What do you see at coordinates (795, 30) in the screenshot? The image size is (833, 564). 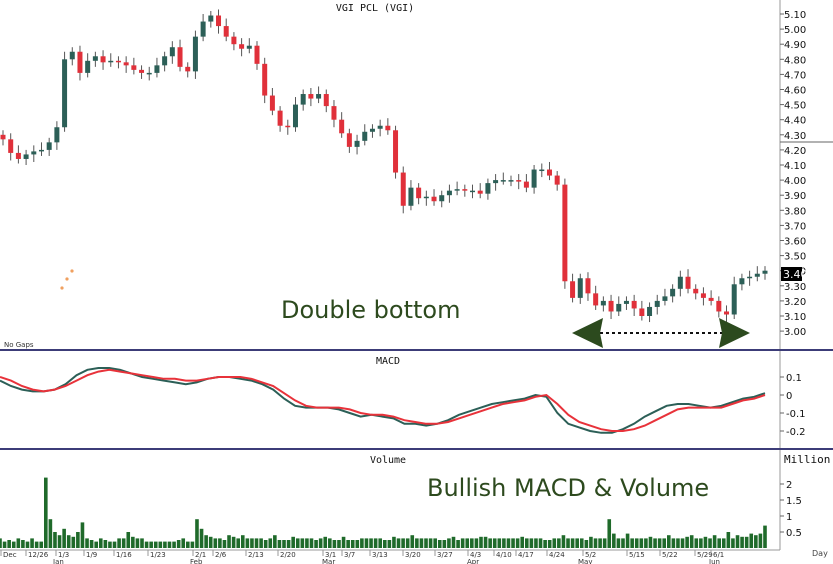 I see `price-tick-label: 5.00` at bounding box center [795, 30].